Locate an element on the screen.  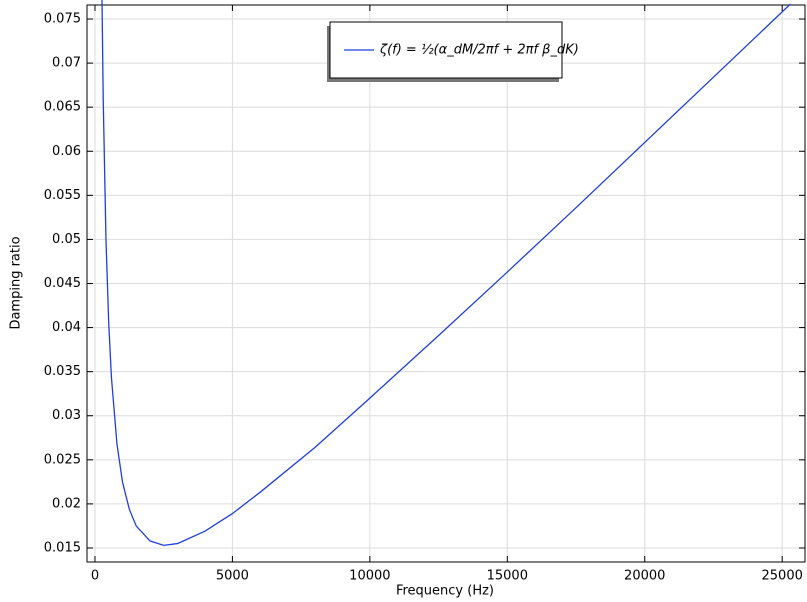
y-tick-label: 0.075 is located at coordinates (62, 19).